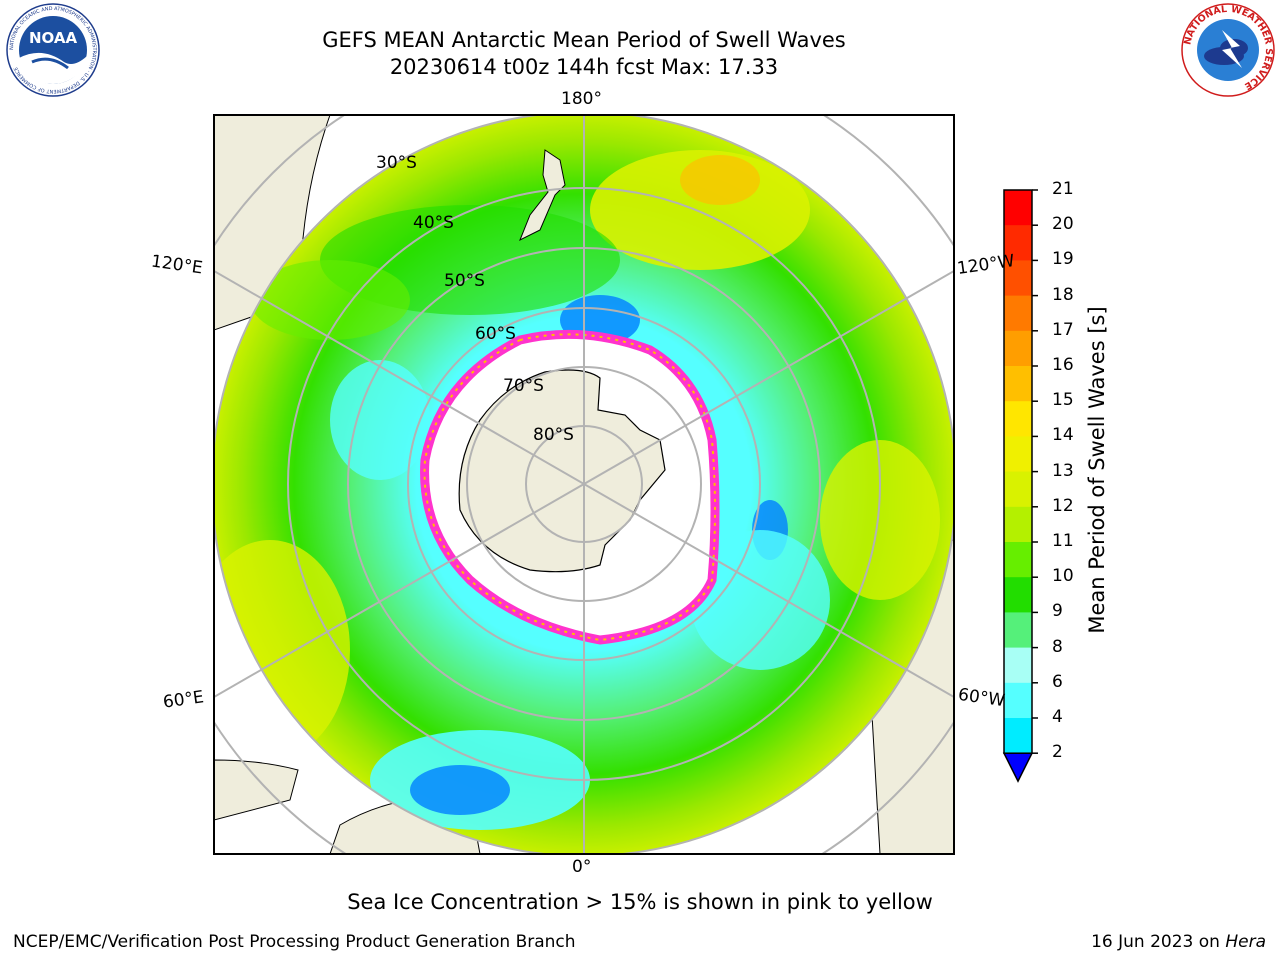 The image size is (1280, 960). I want to click on colorbar-tick-label: 18, so click(1063, 294).